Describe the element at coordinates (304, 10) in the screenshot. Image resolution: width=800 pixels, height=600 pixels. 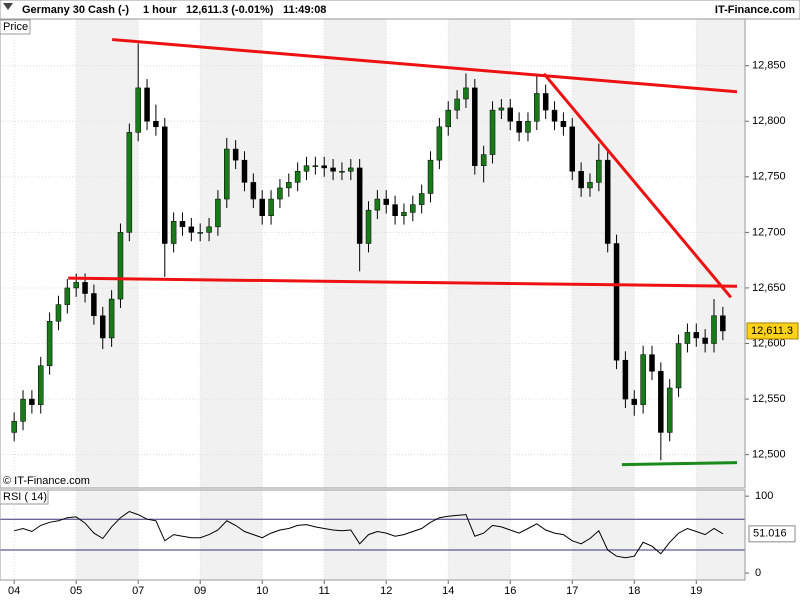
I see `time: 11:49:08` at that location.